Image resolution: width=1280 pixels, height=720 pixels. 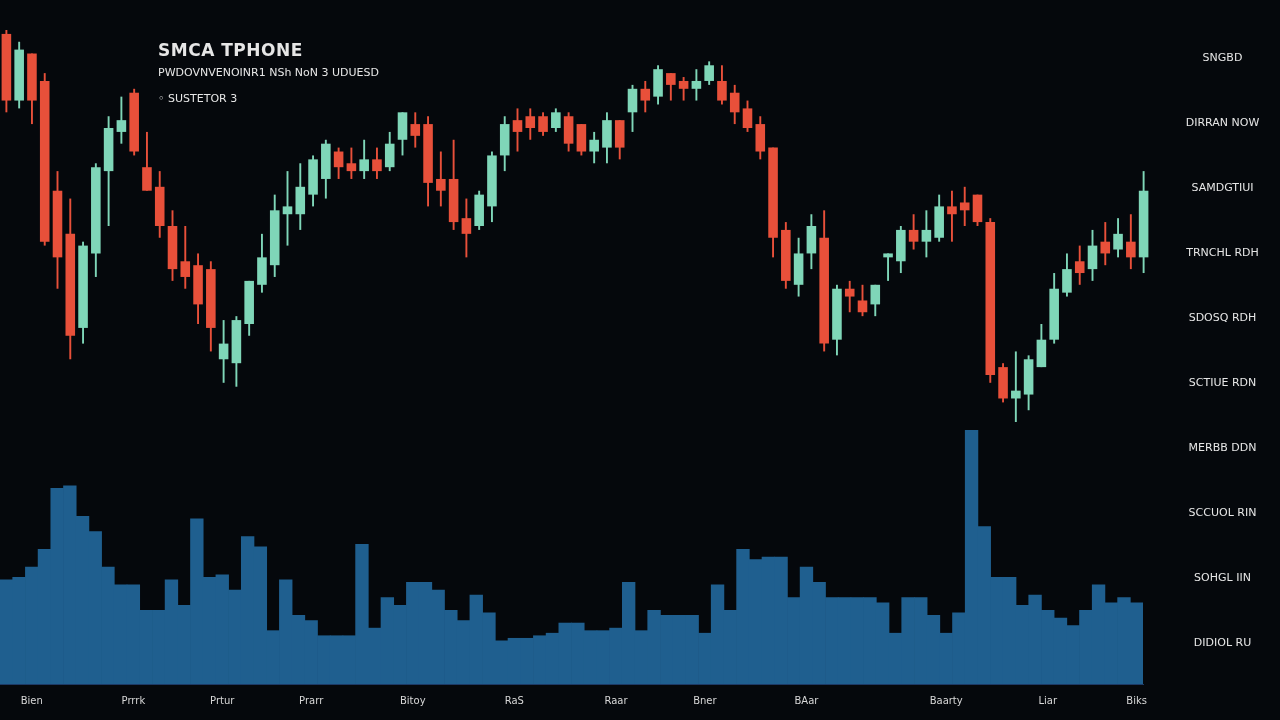 I want to click on text: SNGBD, so click(x=1222, y=57).